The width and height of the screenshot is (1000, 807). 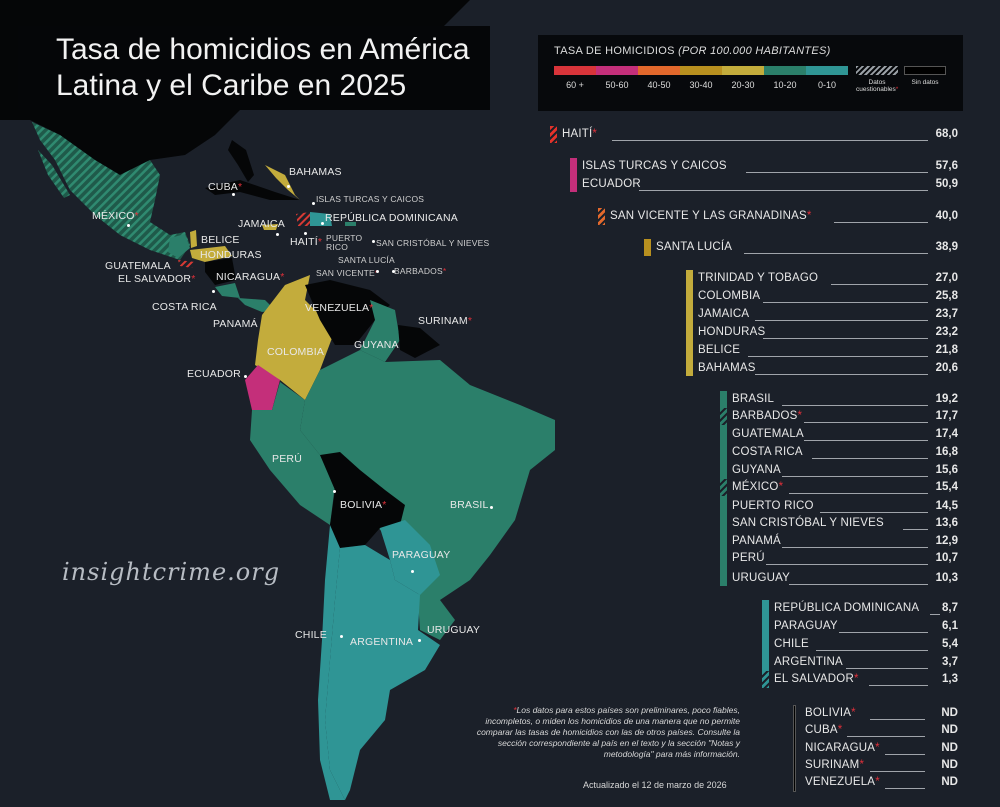 I want to click on map-label: COSTA RICA, so click(x=184, y=307).